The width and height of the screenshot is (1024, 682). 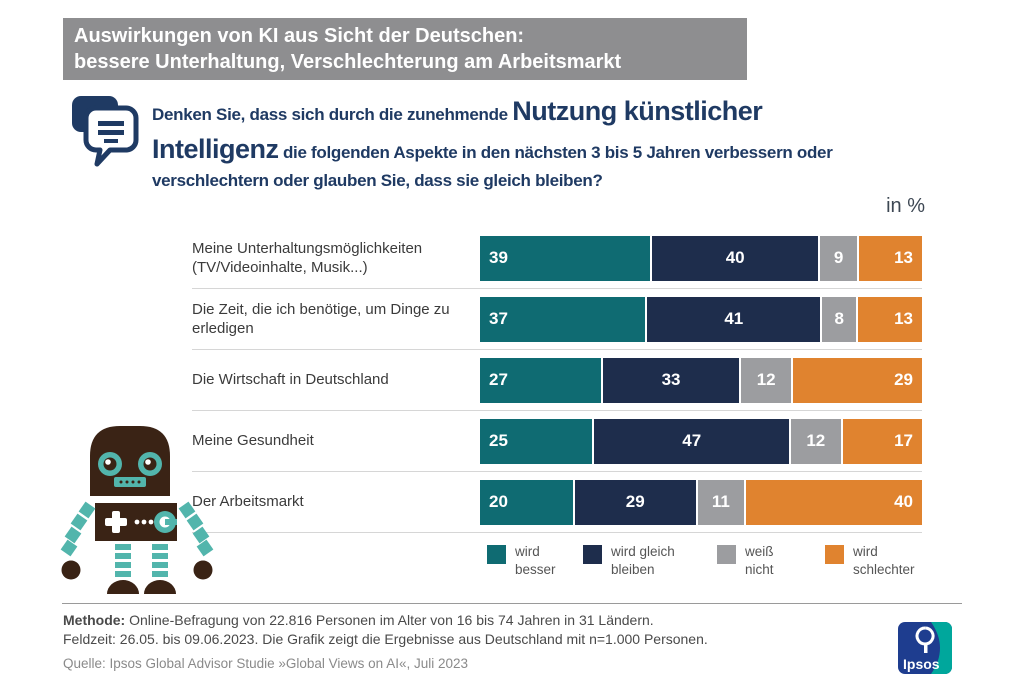 I want to click on chart-row: Der Arbeitsmarkt 20 29 11 40, so click(x=557, y=502).